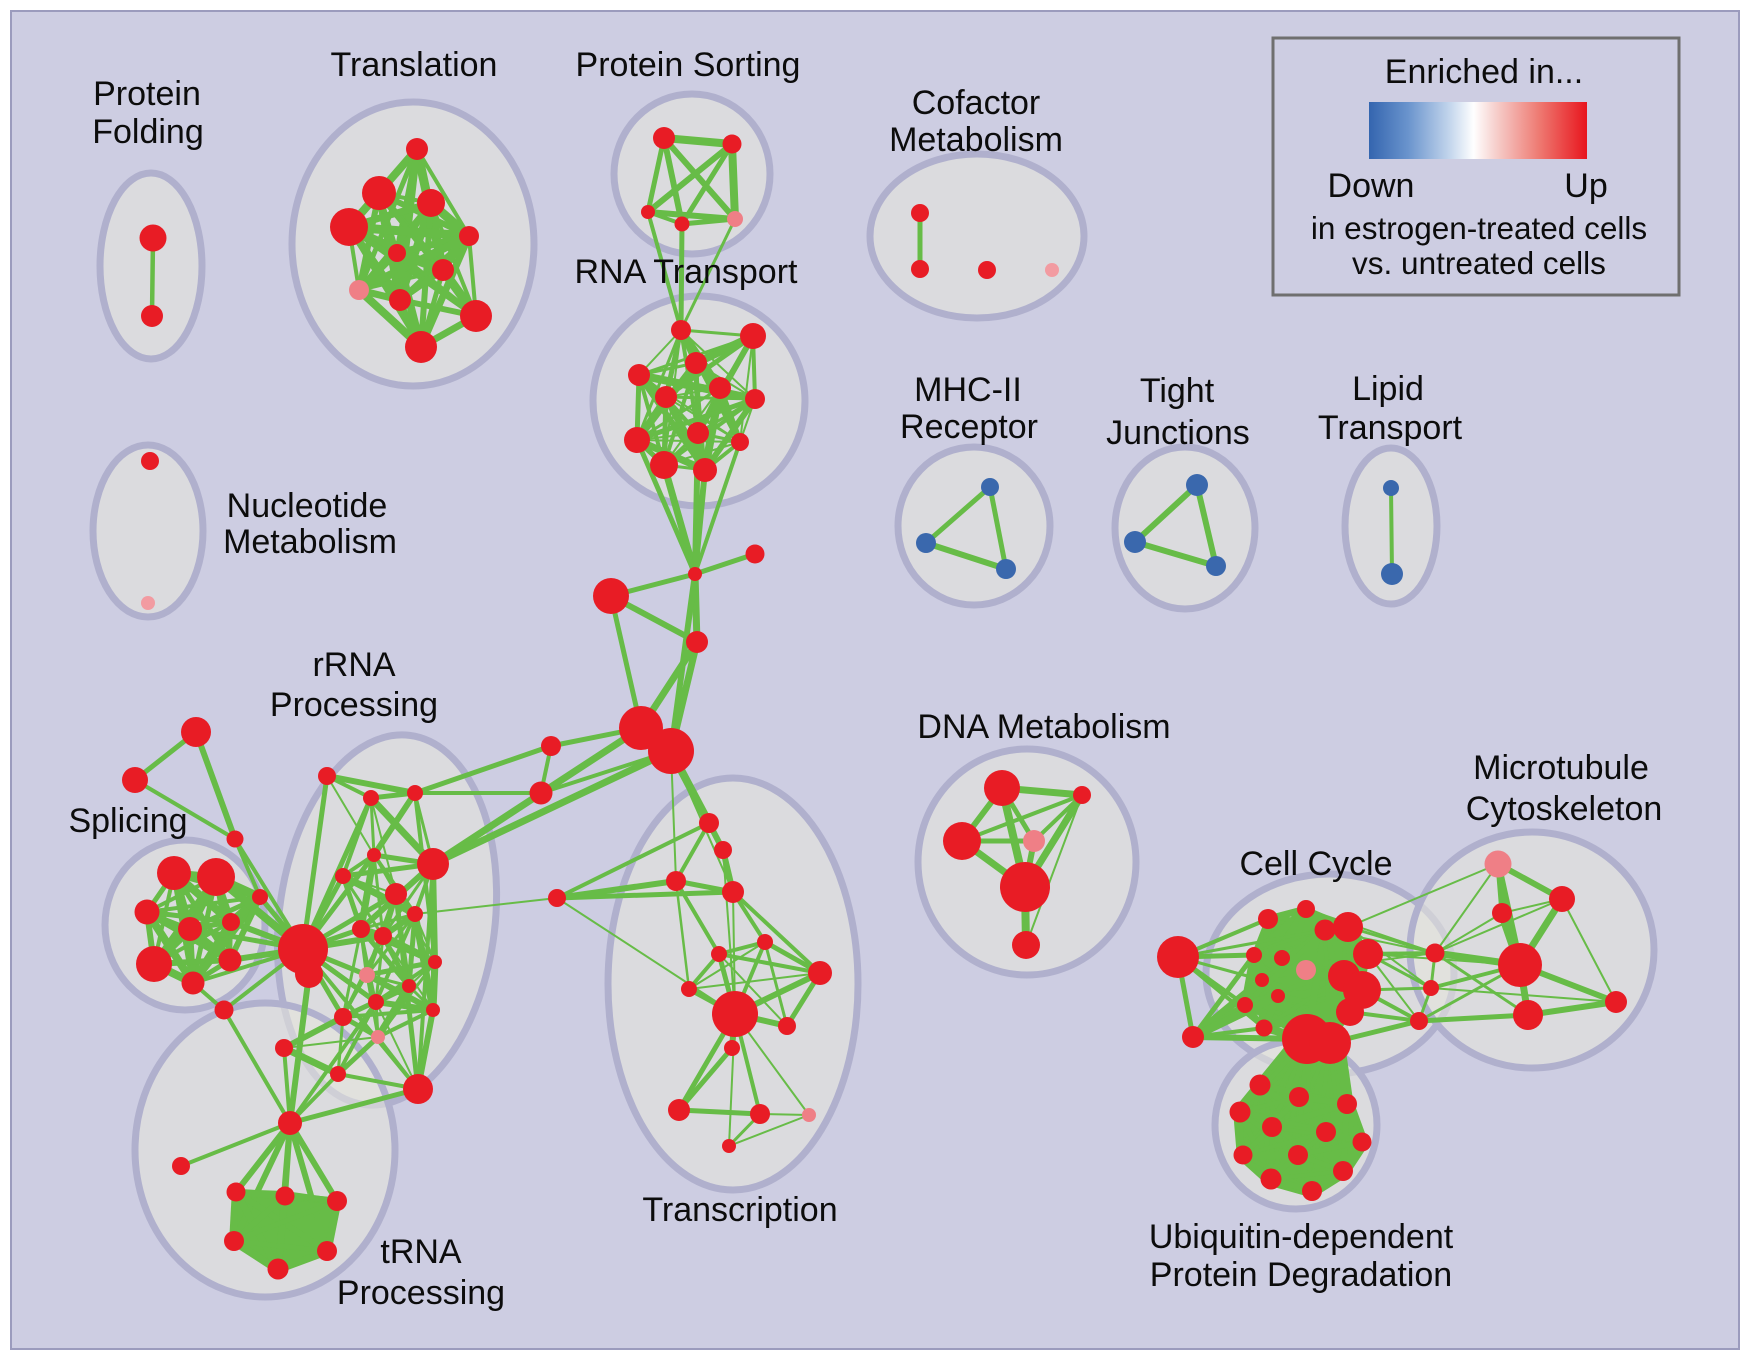 The width and height of the screenshot is (1750, 1365). I want to click on svg-text: Up, so click(1585, 186).